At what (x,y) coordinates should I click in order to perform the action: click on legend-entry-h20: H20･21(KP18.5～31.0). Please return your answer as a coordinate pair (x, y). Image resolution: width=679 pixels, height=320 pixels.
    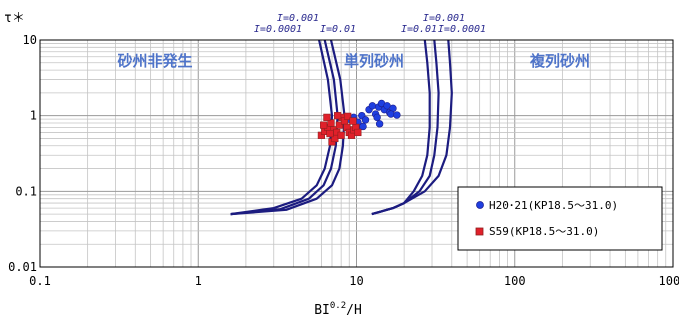
    Looking at the image, I should click on (553, 205).